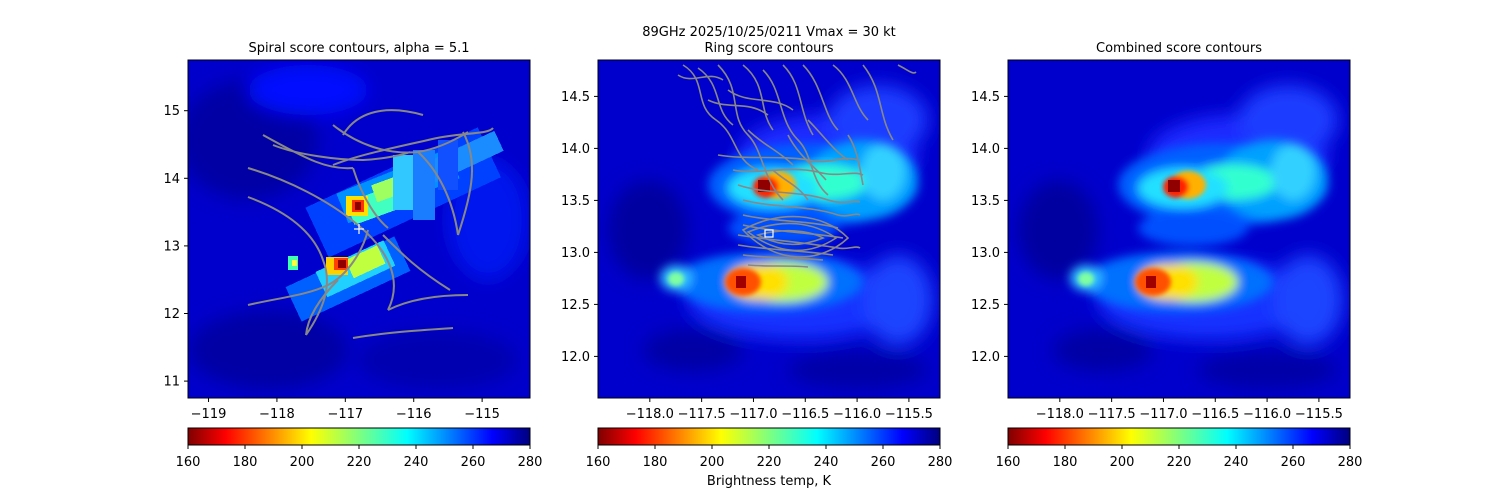  Describe the element at coordinates (1179, 48) in the screenshot. I see `panel-title: Combined score contours` at that location.